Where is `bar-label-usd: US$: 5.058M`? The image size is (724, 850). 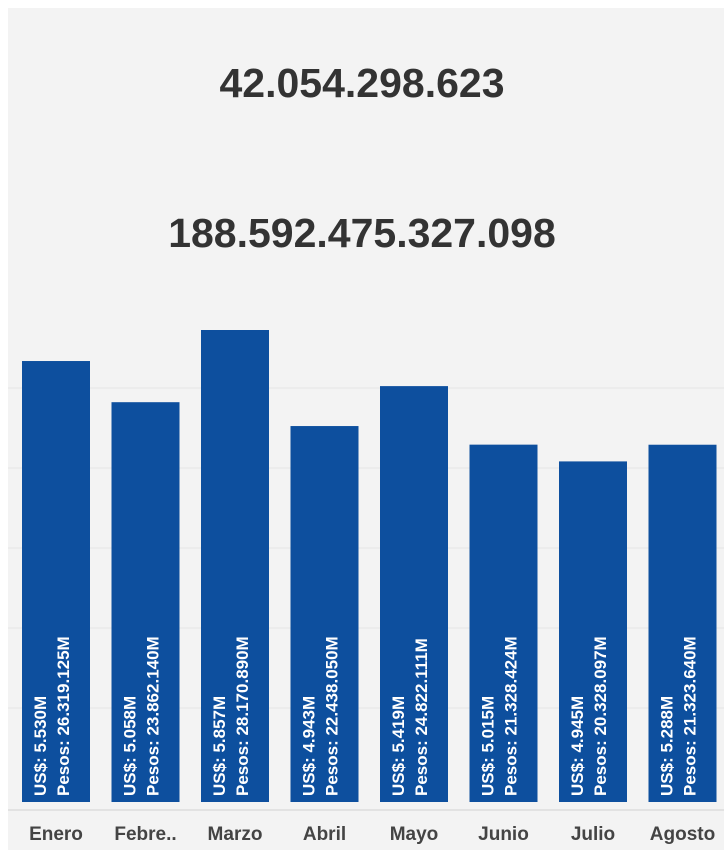
bar-label-usd: US$: 5.058M is located at coordinates (130, 746).